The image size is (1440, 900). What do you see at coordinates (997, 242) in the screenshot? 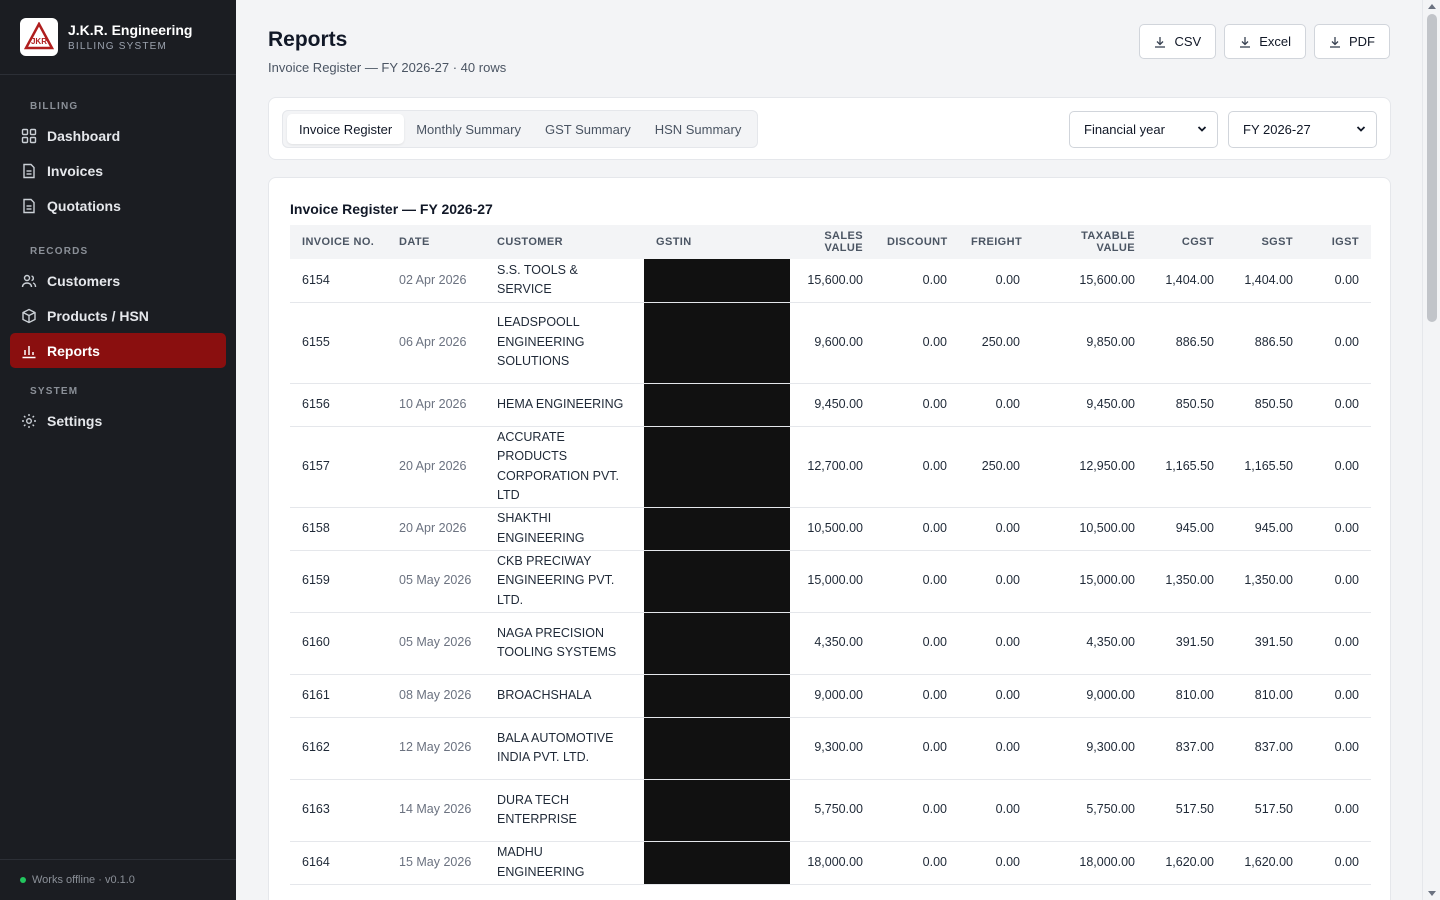
I see `header-freight: FREIGHT` at bounding box center [997, 242].